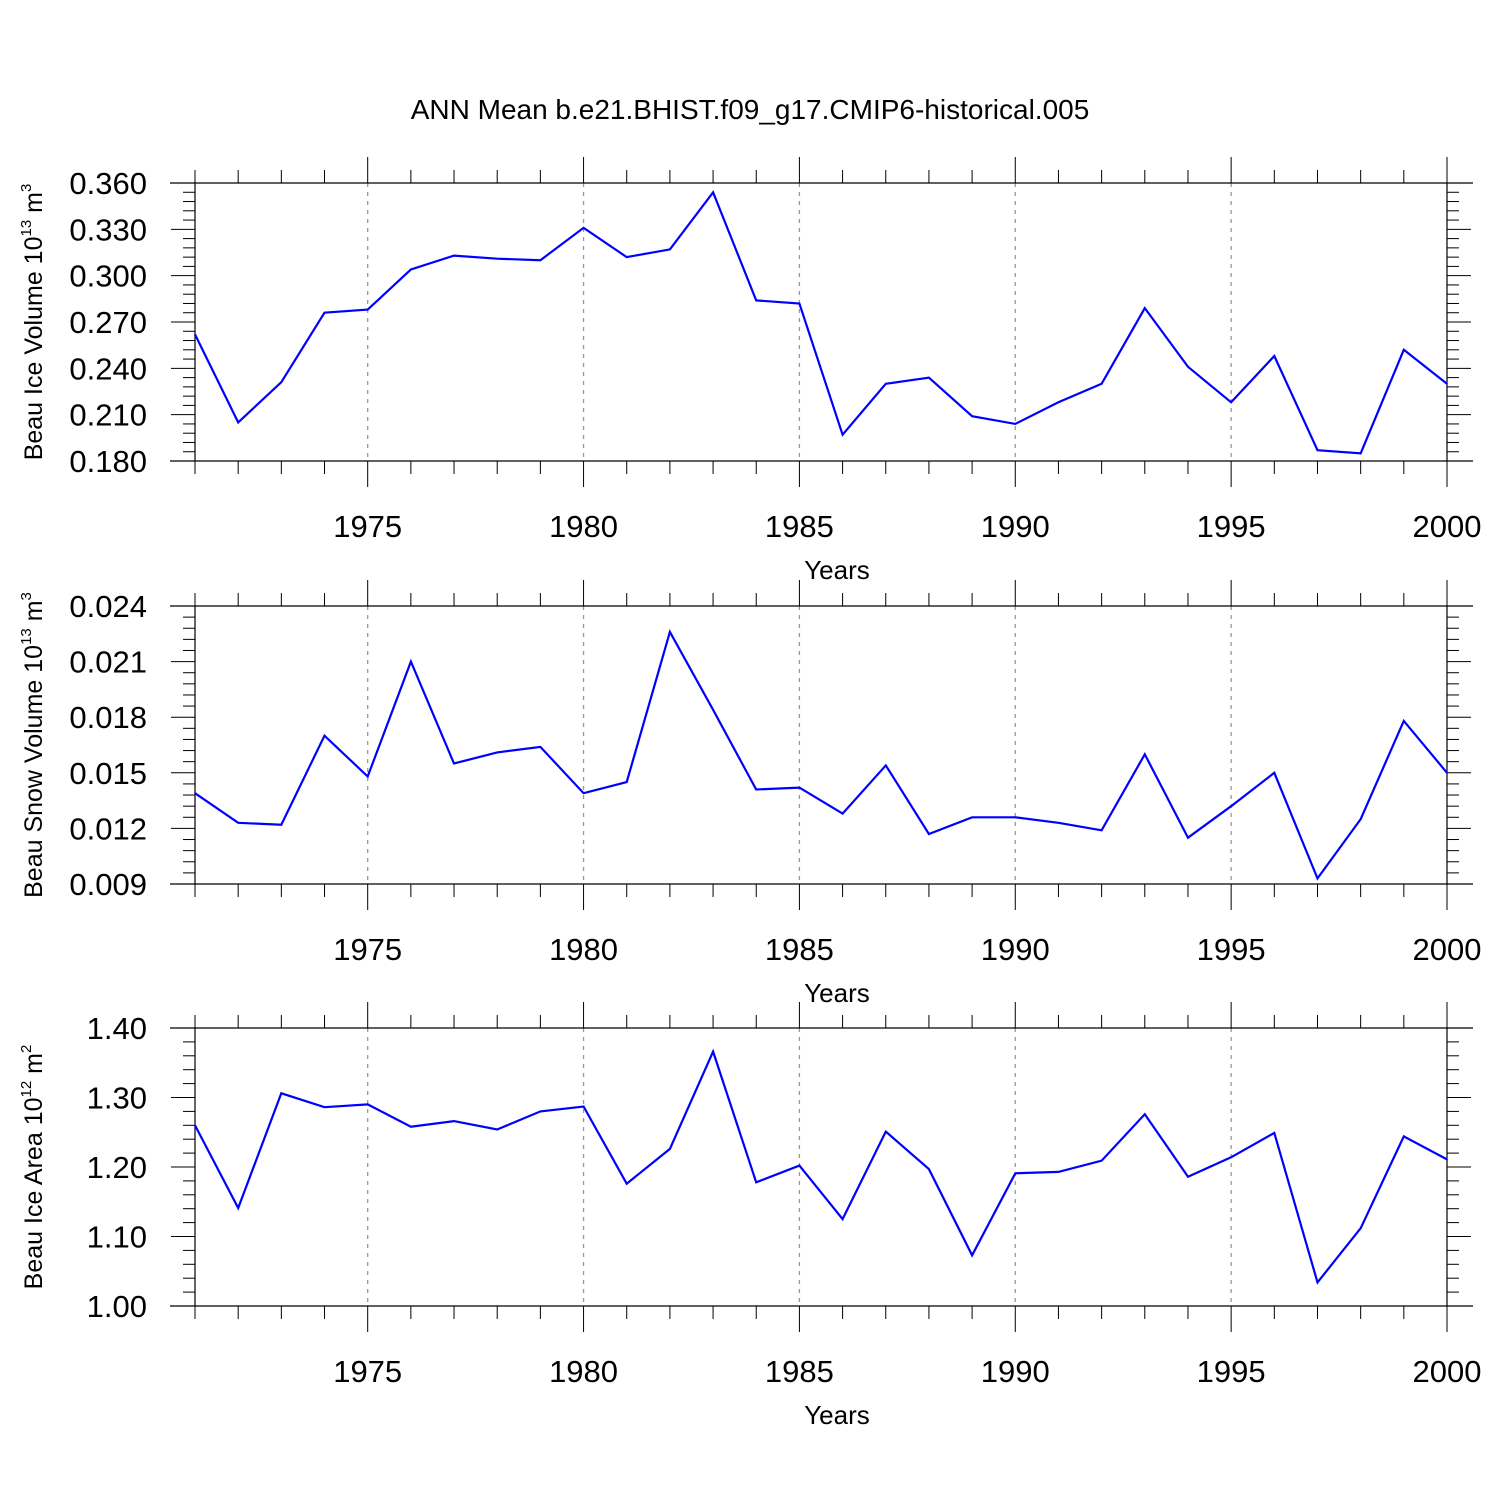 The height and width of the screenshot is (1500, 1500). I want to click on y-tick-label: 0.360, so click(108, 183).